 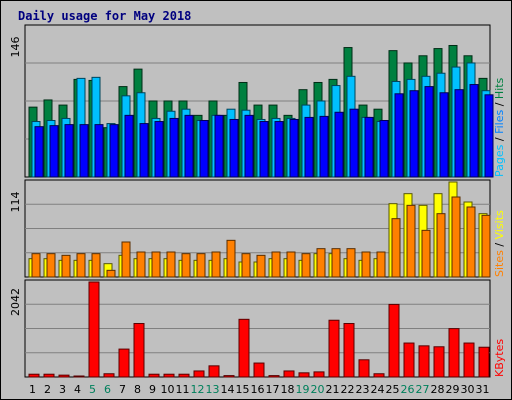 I want to click on day-label-28: 28, so click(x=438, y=389).